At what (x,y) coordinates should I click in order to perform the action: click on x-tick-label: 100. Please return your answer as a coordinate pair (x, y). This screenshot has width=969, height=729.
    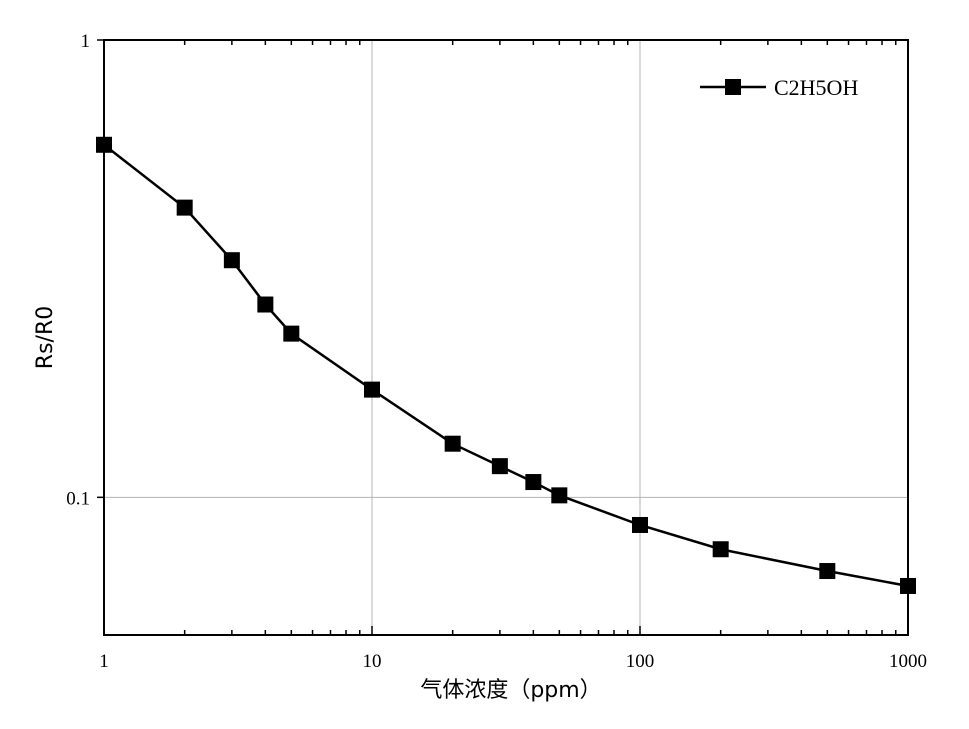
    Looking at the image, I should click on (640, 661).